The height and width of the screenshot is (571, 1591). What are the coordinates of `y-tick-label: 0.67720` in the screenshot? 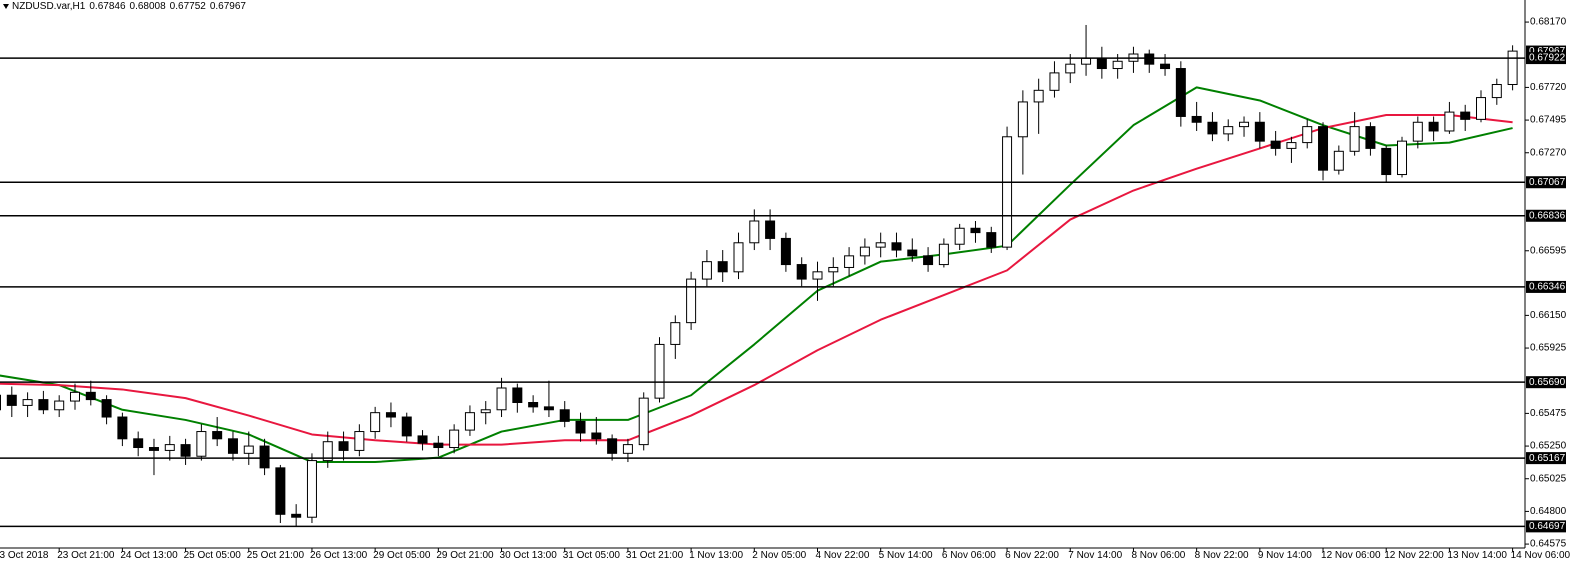 It's located at (1548, 87).